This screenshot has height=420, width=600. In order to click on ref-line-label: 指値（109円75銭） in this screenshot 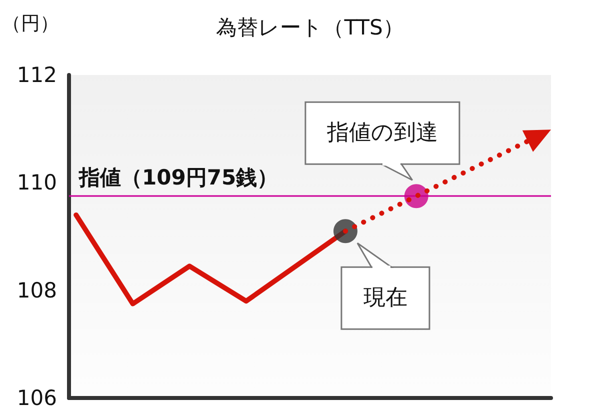, I will do `click(178, 178)`.